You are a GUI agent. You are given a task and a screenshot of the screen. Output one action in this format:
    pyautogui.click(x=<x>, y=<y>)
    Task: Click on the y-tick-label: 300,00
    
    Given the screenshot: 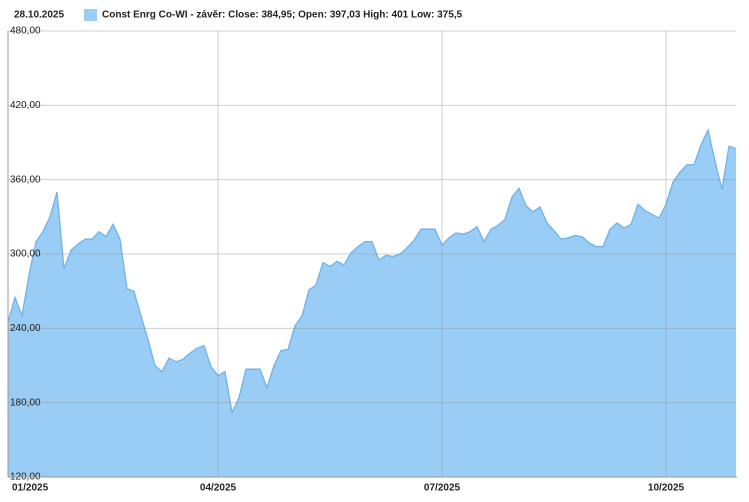 What is the action you would take?
    pyautogui.click(x=25, y=254)
    